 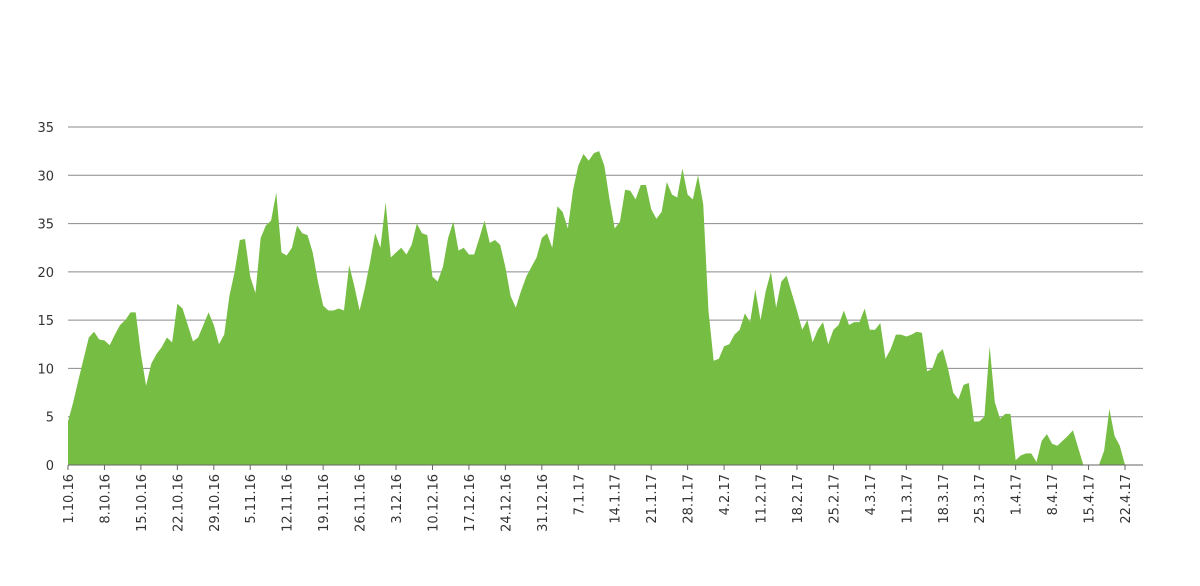 I want to click on x-tick-label: 7.1.17, so click(x=579, y=494).